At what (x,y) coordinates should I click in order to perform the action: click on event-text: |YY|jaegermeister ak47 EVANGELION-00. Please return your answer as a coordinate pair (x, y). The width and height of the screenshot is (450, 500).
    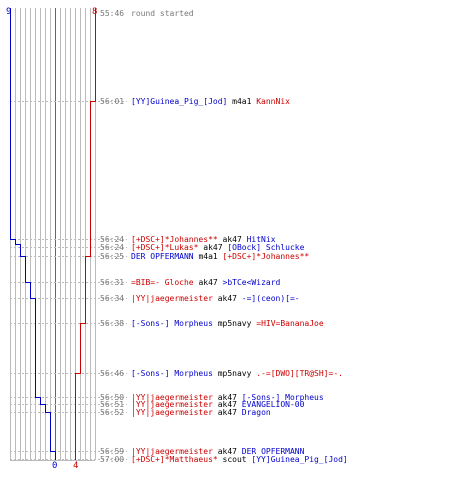
    Looking at the image, I should click on (218, 404).